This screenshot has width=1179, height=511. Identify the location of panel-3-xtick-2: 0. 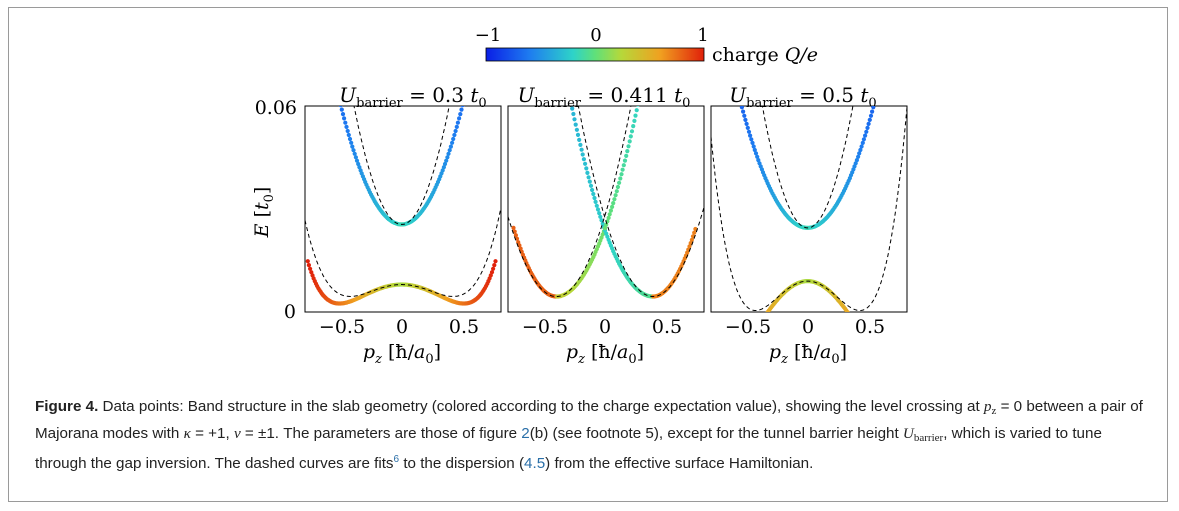
(808, 327).